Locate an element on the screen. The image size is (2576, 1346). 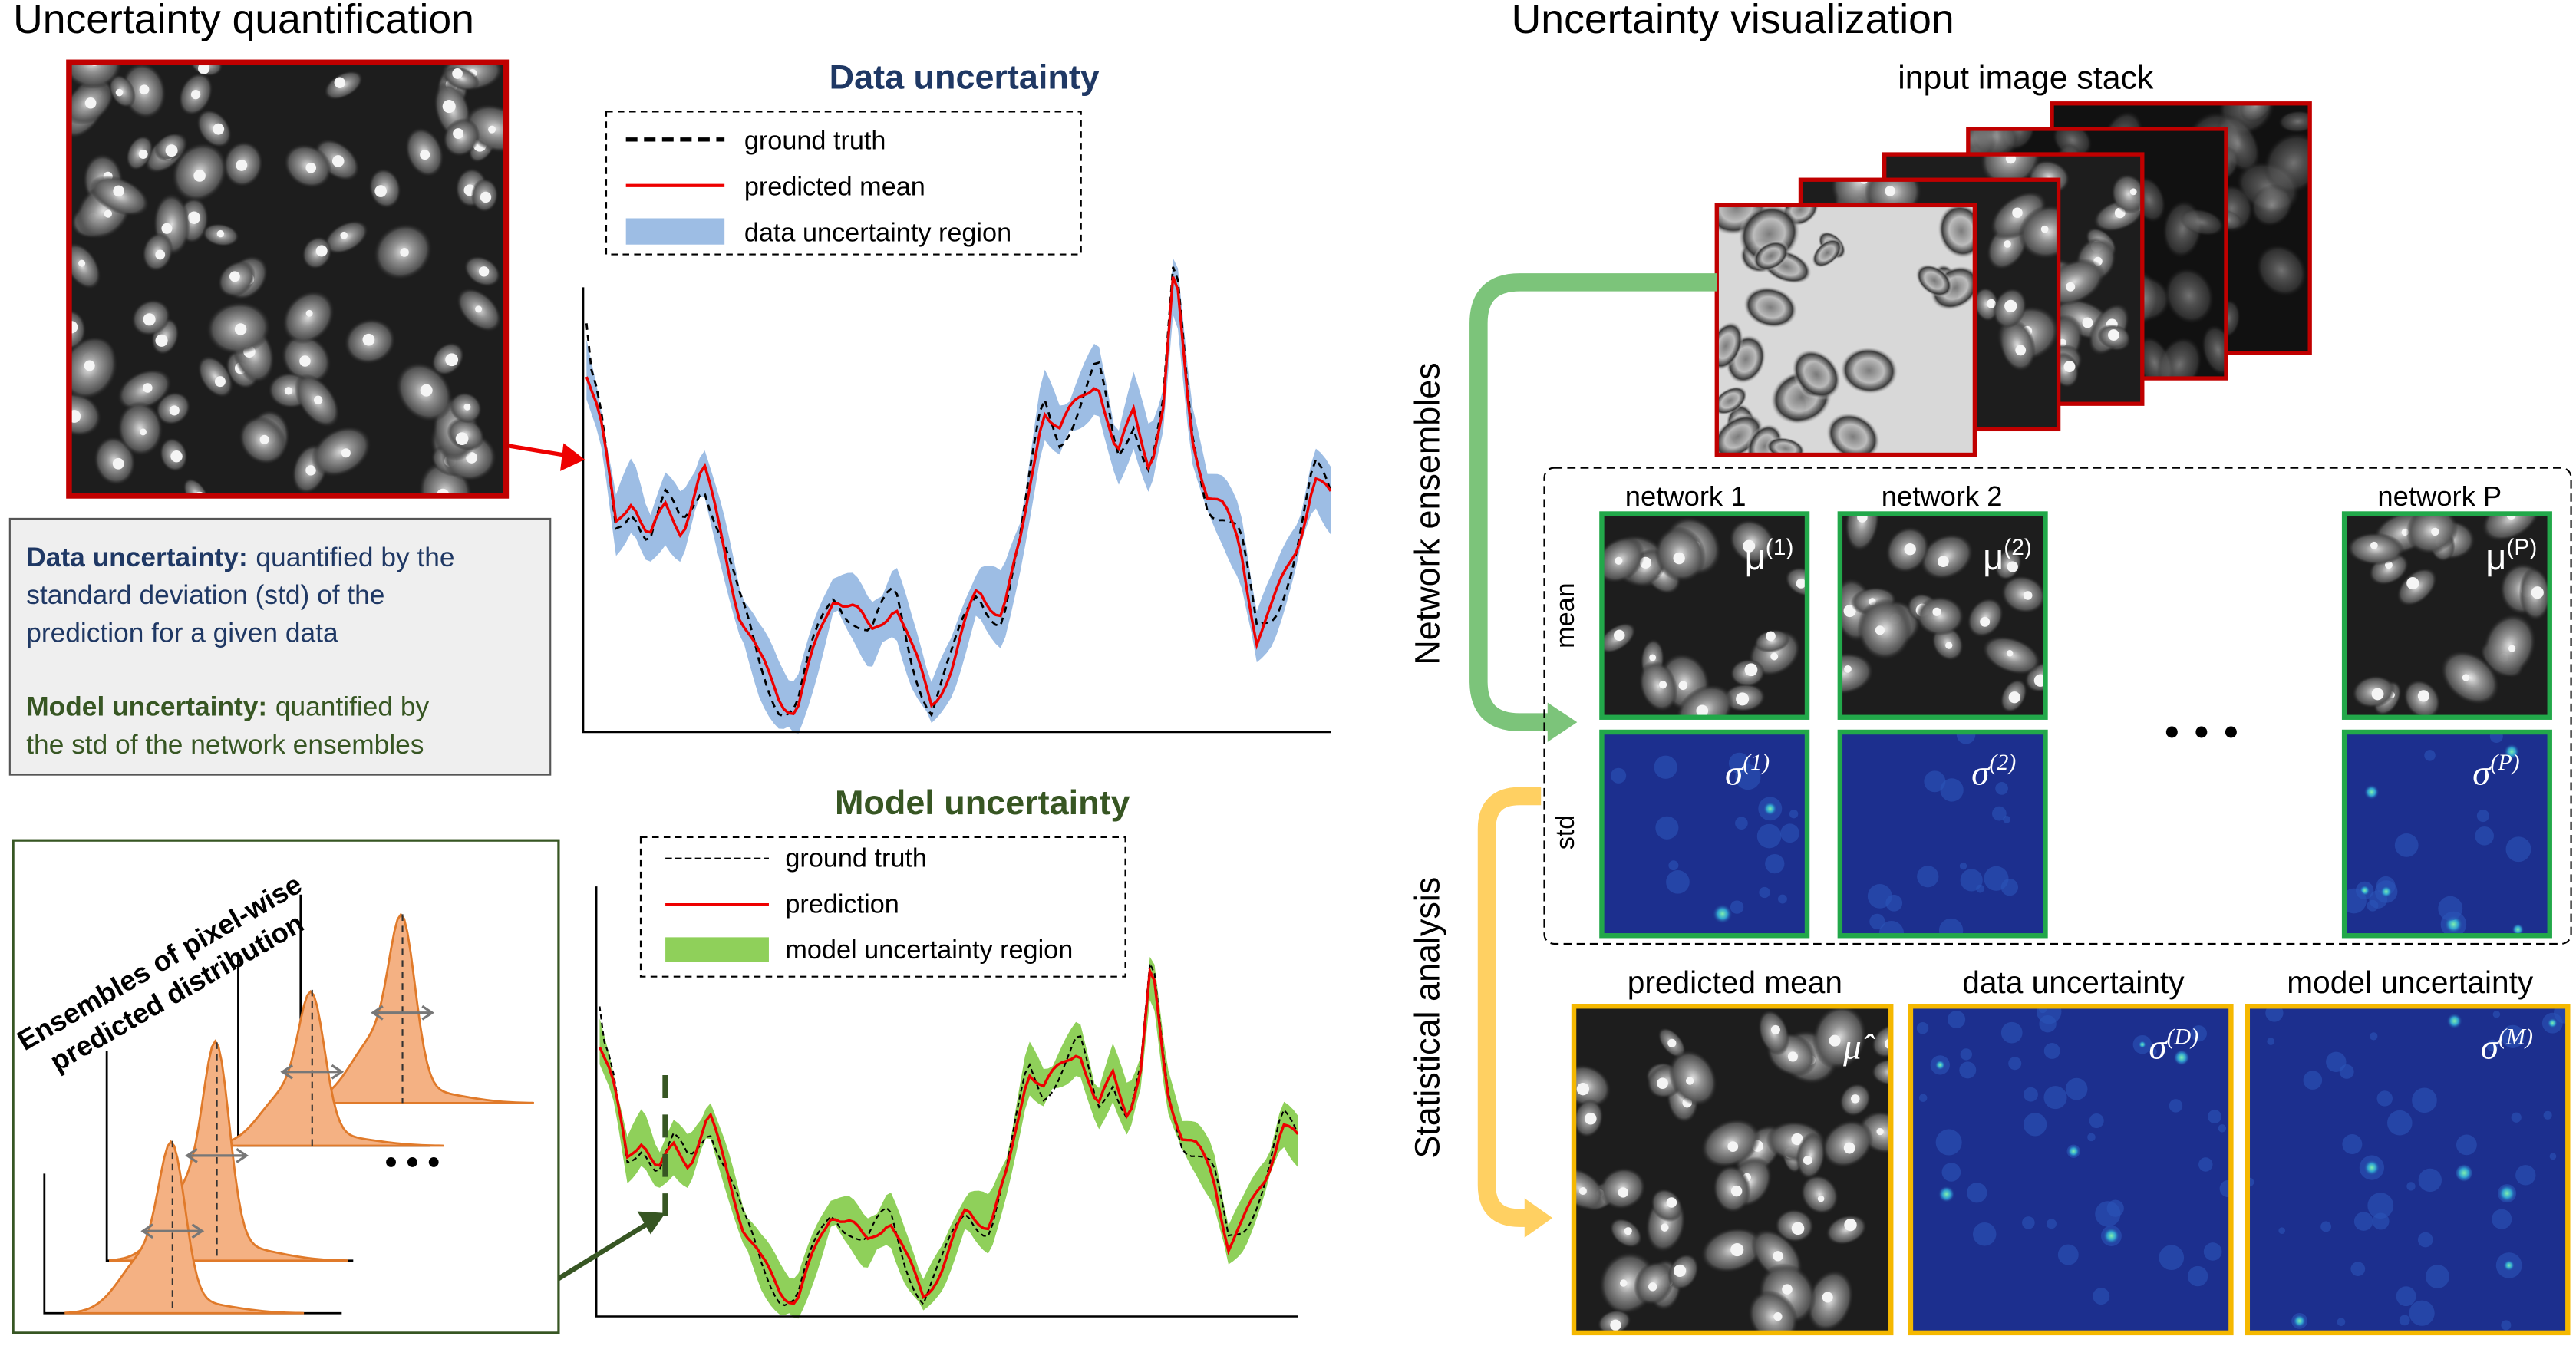
uncertainty-band is located at coordinates (958, 496).